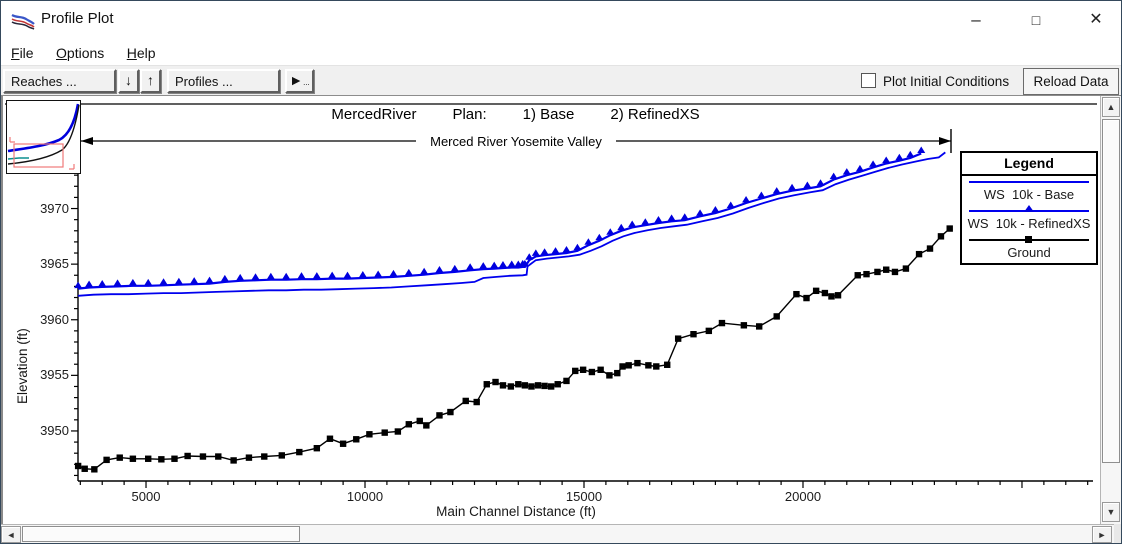 The image size is (1122, 544). Describe the element at coordinates (54, 430) in the screenshot. I see `y-tick-label: 3950` at that location.